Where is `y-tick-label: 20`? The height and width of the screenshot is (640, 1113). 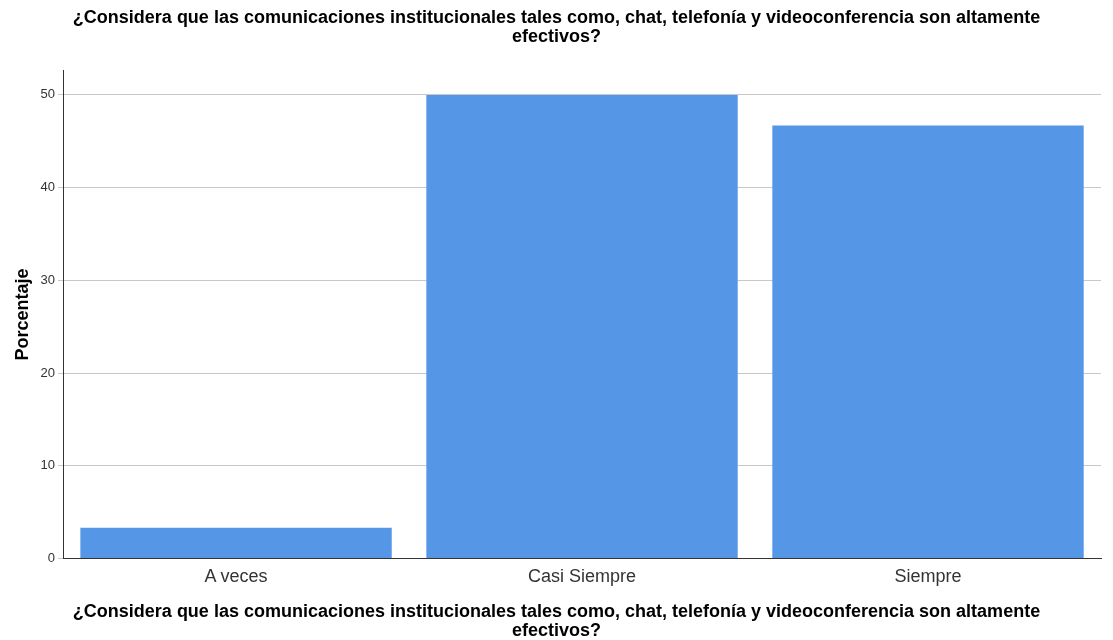
y-tick-label: 20 is located at coordinates (48, 372).